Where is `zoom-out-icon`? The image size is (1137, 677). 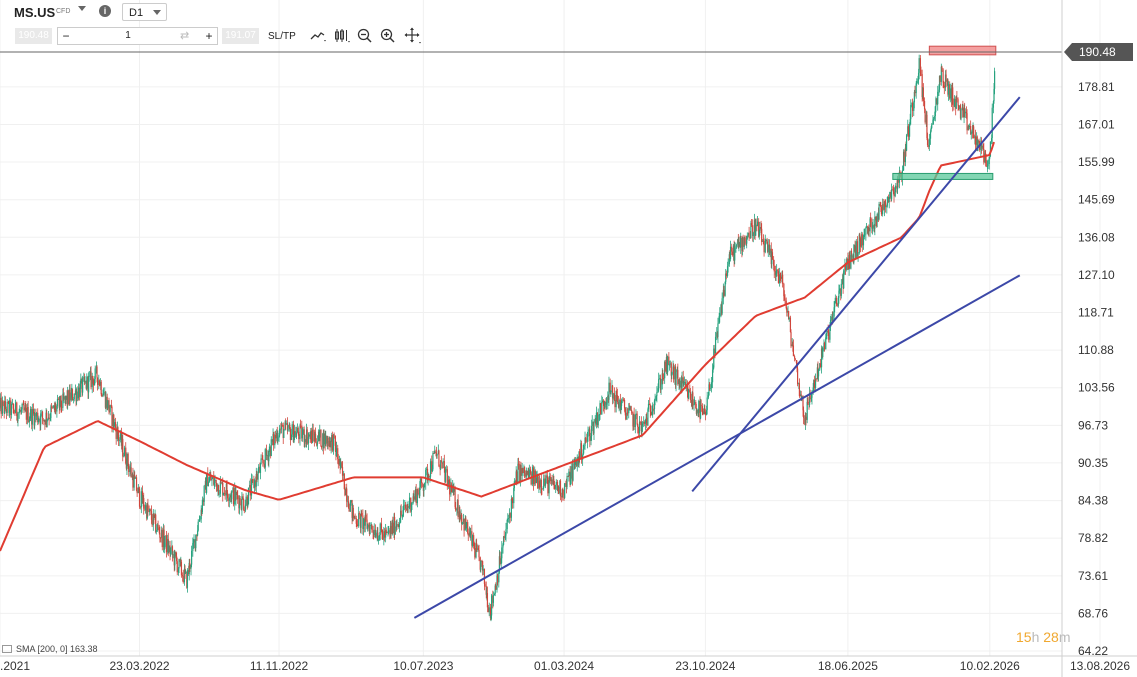 zoom-out-icon is located at coordinates (365, 36).